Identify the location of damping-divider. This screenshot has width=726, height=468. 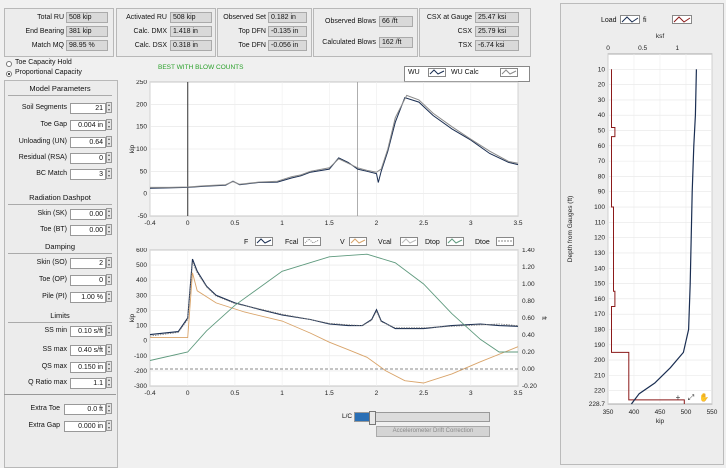
(60, 253).